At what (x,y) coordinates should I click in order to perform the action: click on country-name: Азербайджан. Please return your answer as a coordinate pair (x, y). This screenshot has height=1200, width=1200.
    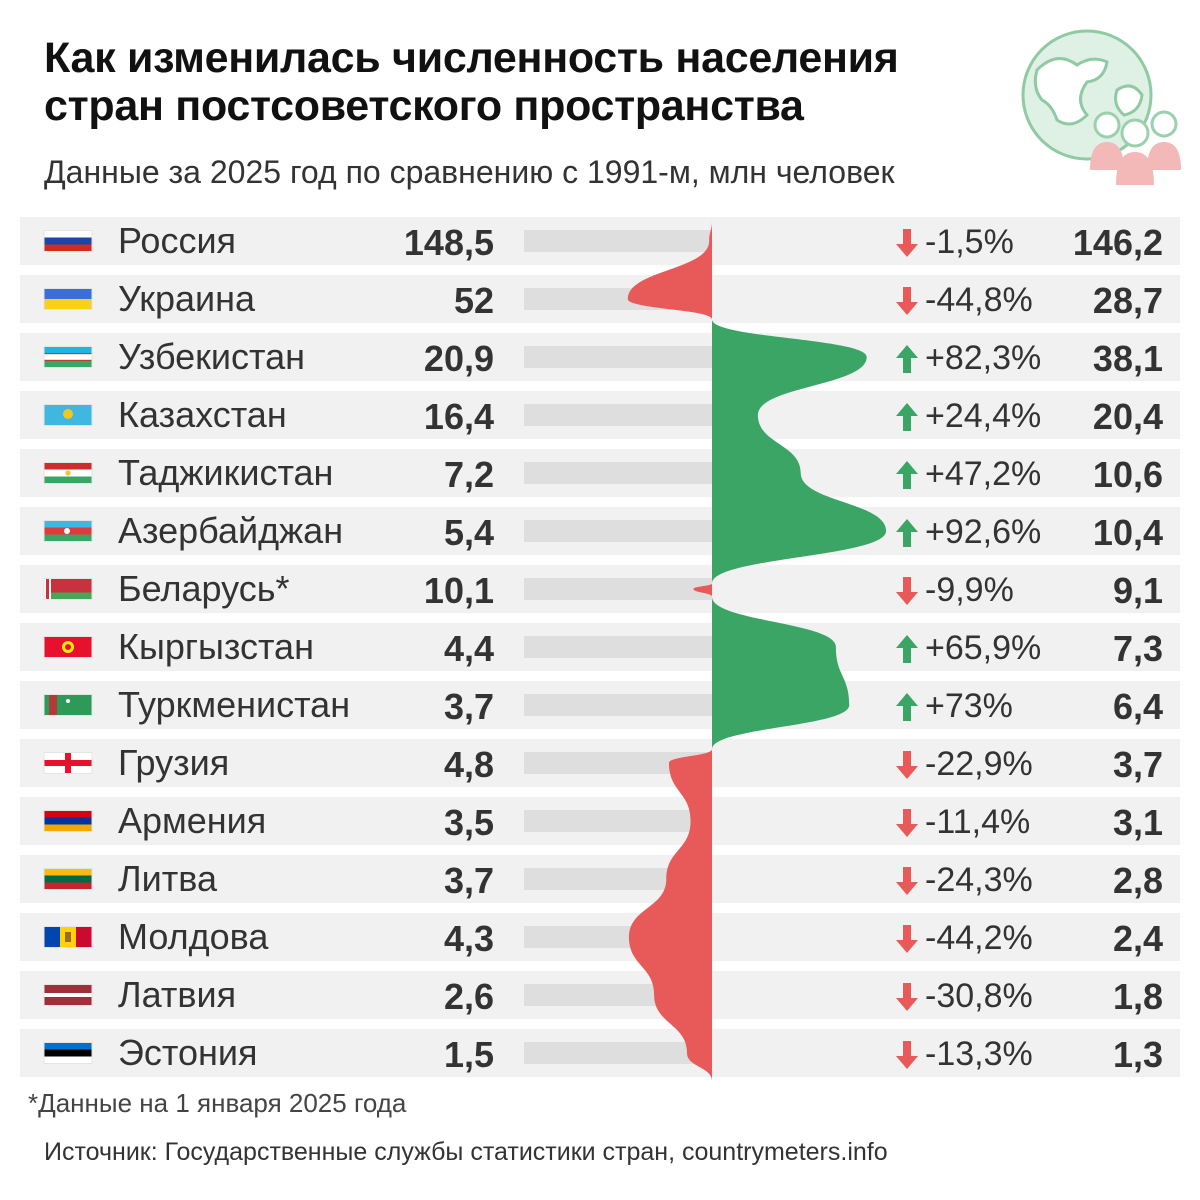
    Looking at the image, I should click on (230, 530).